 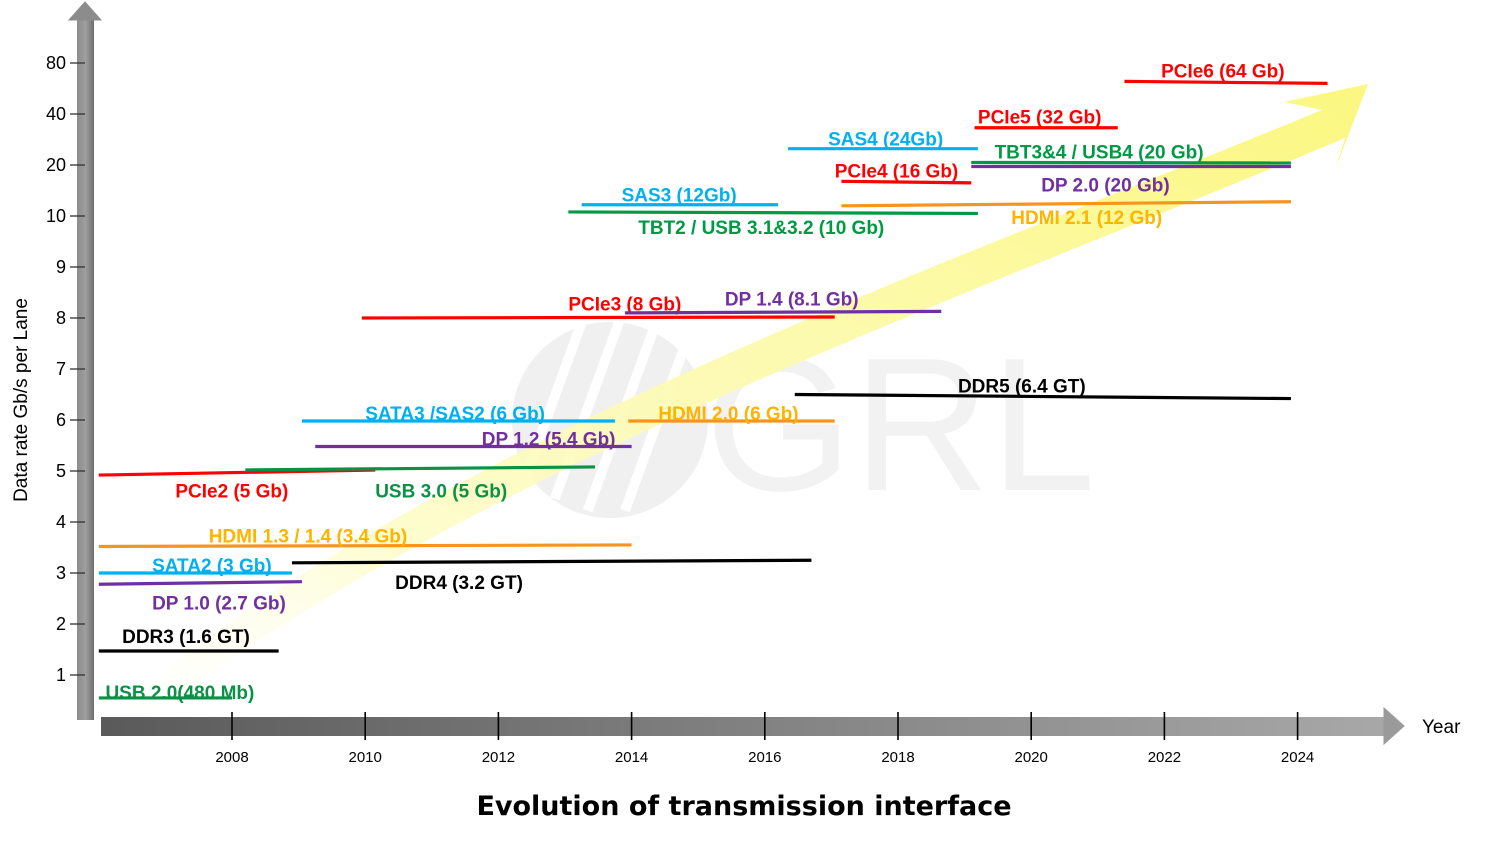 What do you see at coordinates (56, 165) in the screenshot?
I see `y-tick-label: 20` at bounding box center [56, 165].